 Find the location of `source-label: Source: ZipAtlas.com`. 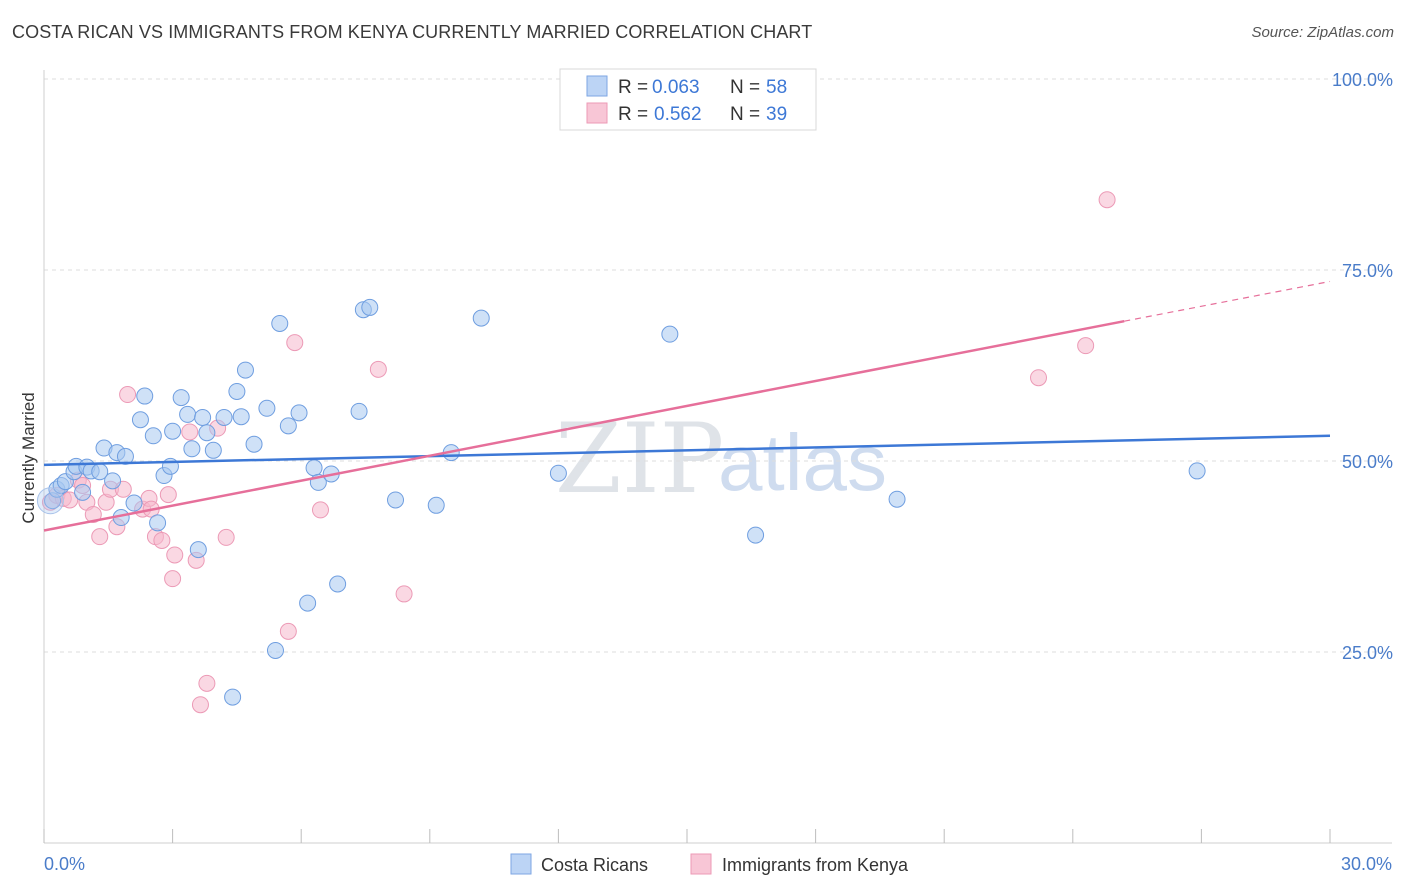

source-label: Source: ZipAtlas.com is located at coordinates (1322, 32).